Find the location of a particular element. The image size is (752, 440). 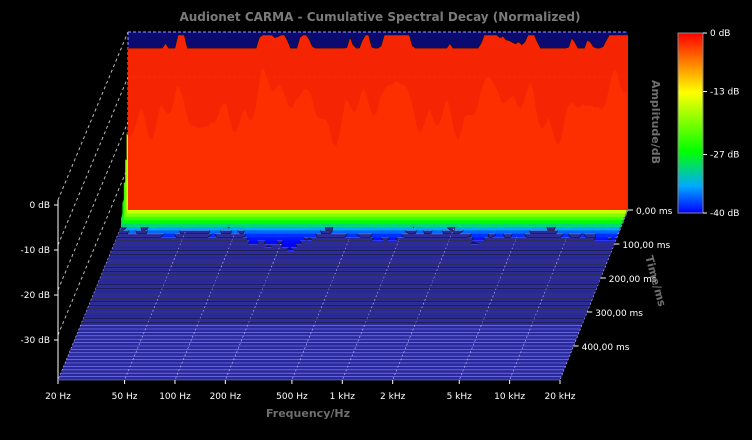

time-tick-label: 400,00 ms is located at coordinates (606, 348).